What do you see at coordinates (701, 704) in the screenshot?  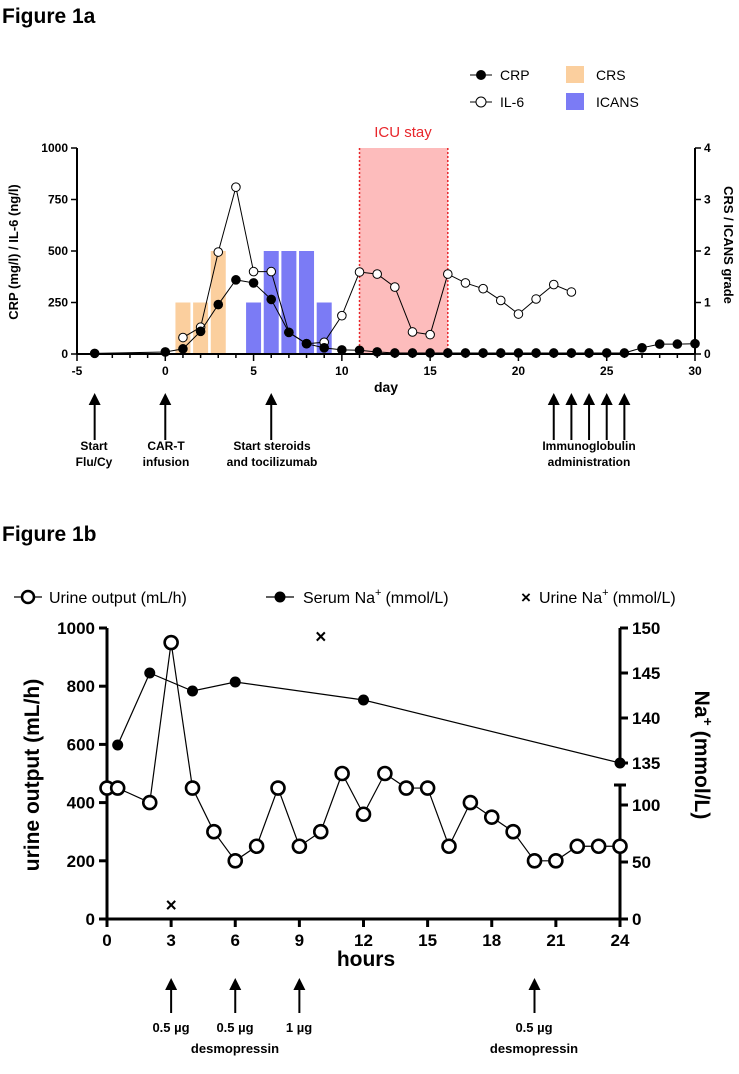 I see `fig1b-y2label-na: Na` at bounding box center [701, 704].